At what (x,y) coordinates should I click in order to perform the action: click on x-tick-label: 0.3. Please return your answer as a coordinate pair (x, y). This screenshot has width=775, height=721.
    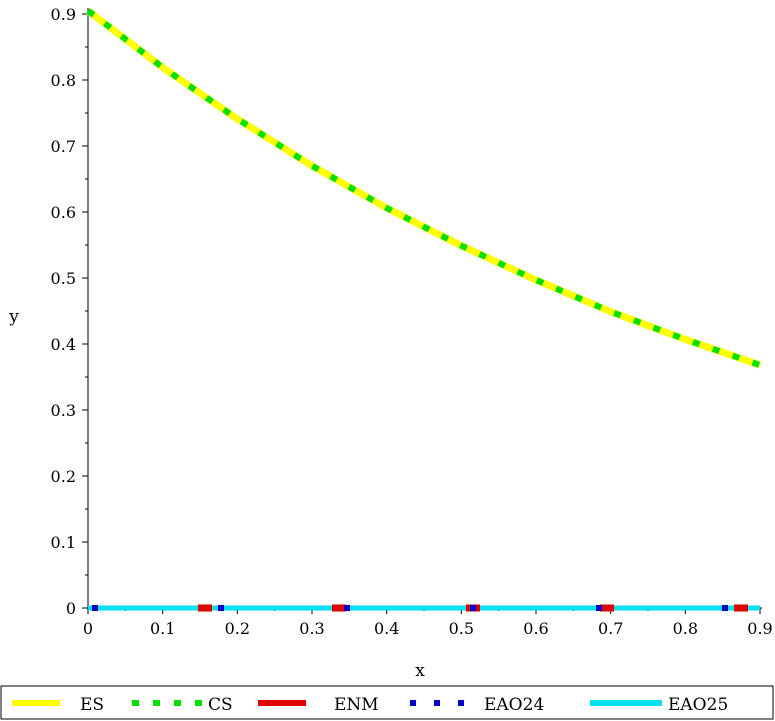
    Looking at the image, I should click on (311, 628).